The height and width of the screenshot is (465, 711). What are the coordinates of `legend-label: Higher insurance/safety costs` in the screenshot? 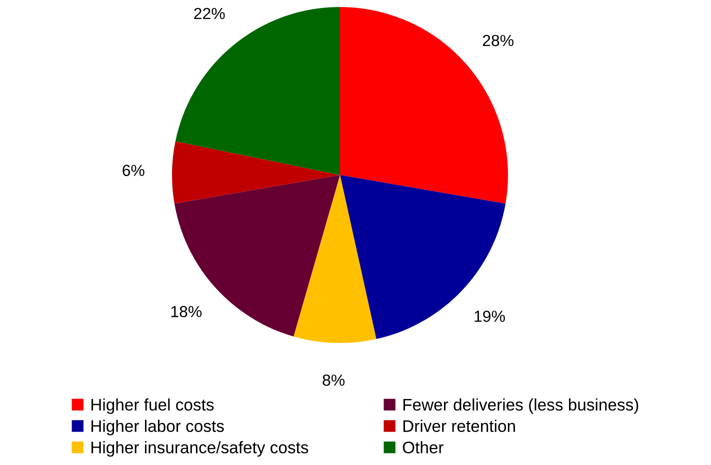 It's located at (200, 449).